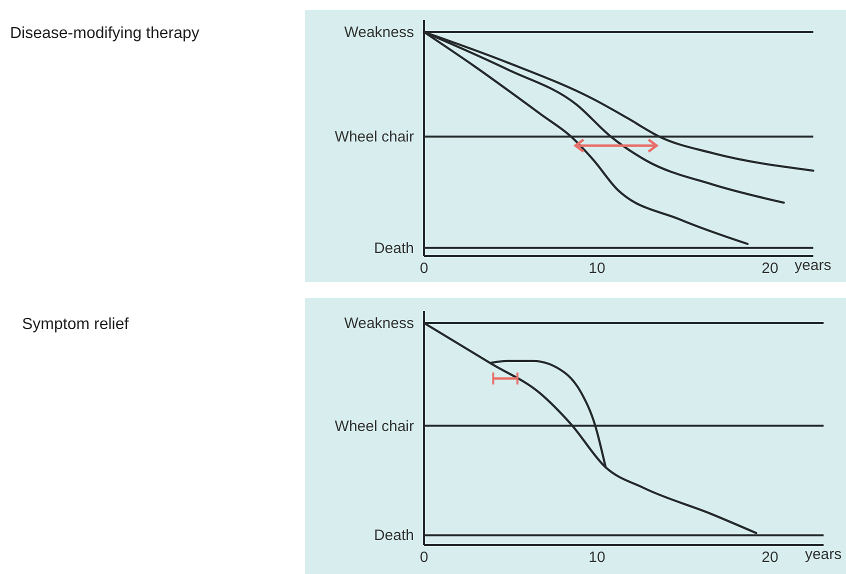 This screenshot has width=846, height=574. Describe the element at coordinates (105, 33) in the screenshot. I see `text: Disease-modifying therapy` at that location.